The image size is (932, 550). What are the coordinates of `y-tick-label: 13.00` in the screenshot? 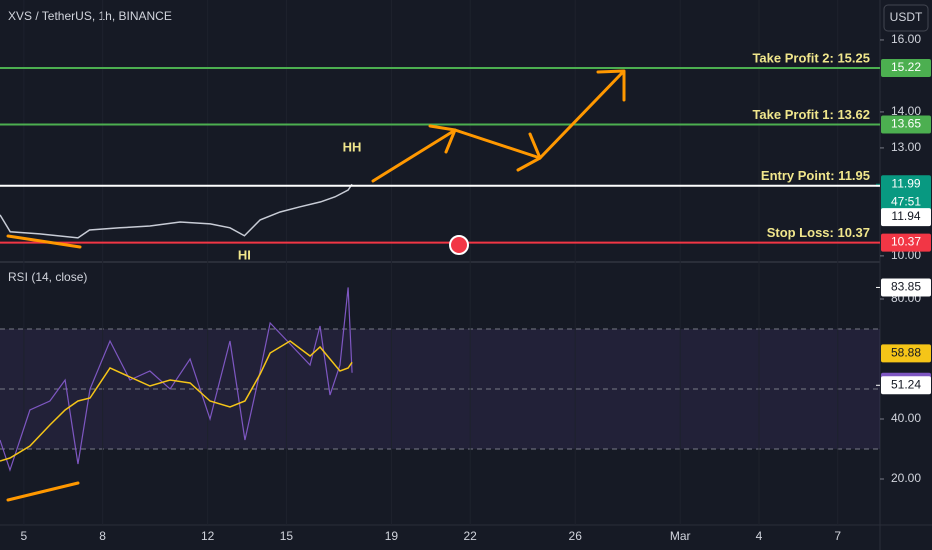 It's located at (906, 147).